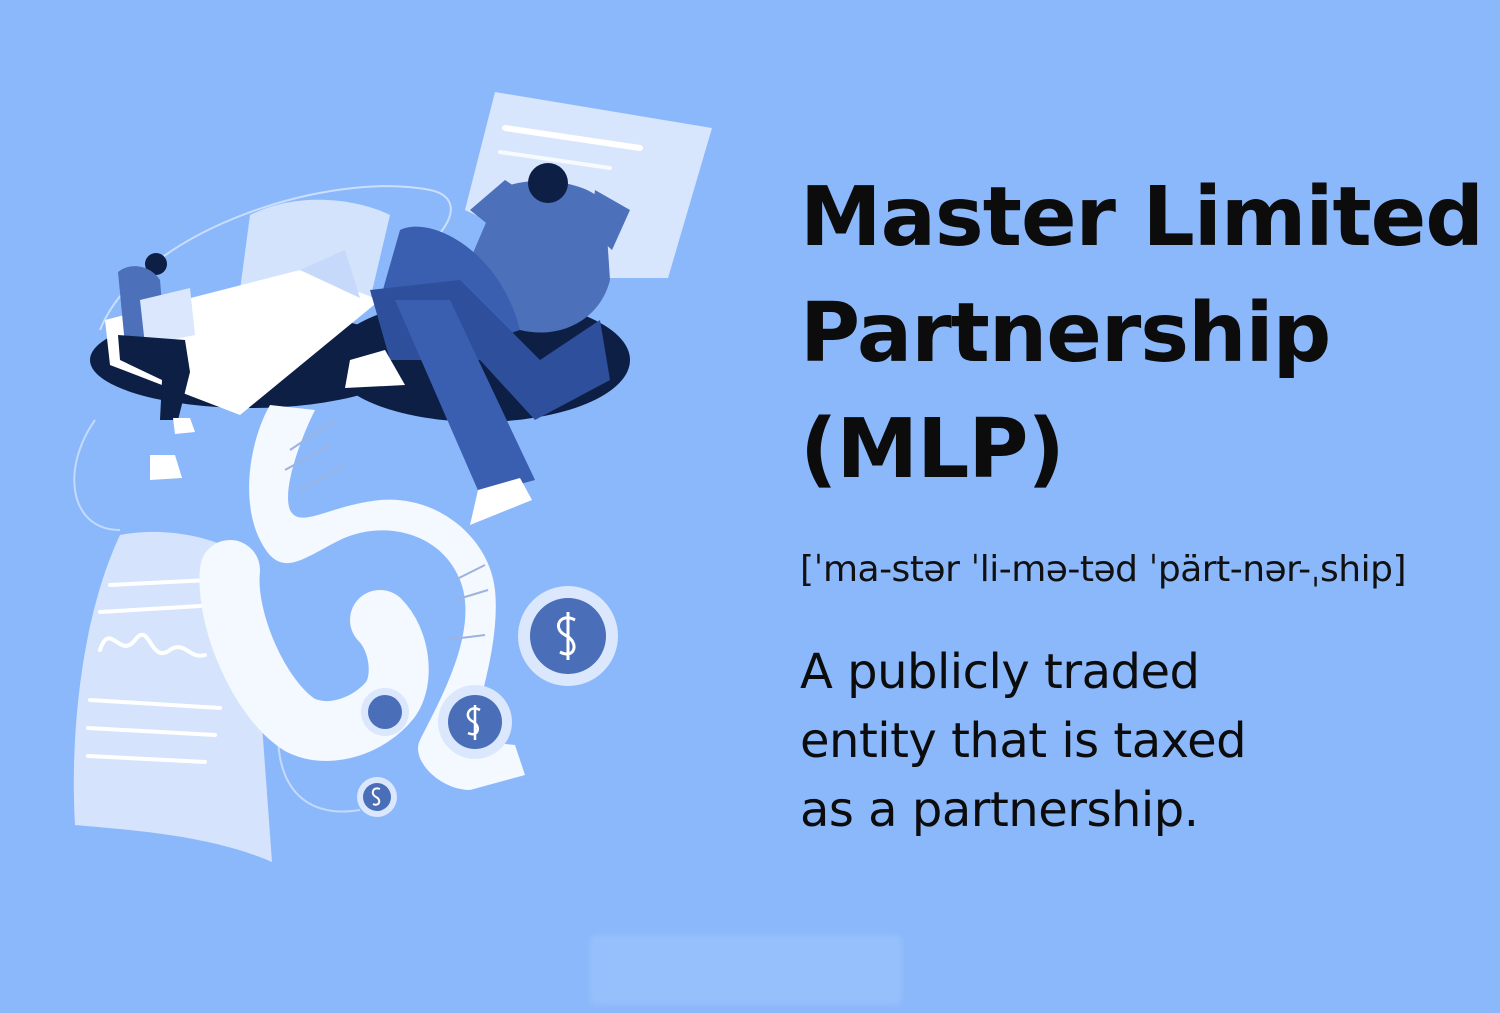  Describe the element at coordinates (156, 366) in the screenshot. I see `person-sitting-icon` at that location.